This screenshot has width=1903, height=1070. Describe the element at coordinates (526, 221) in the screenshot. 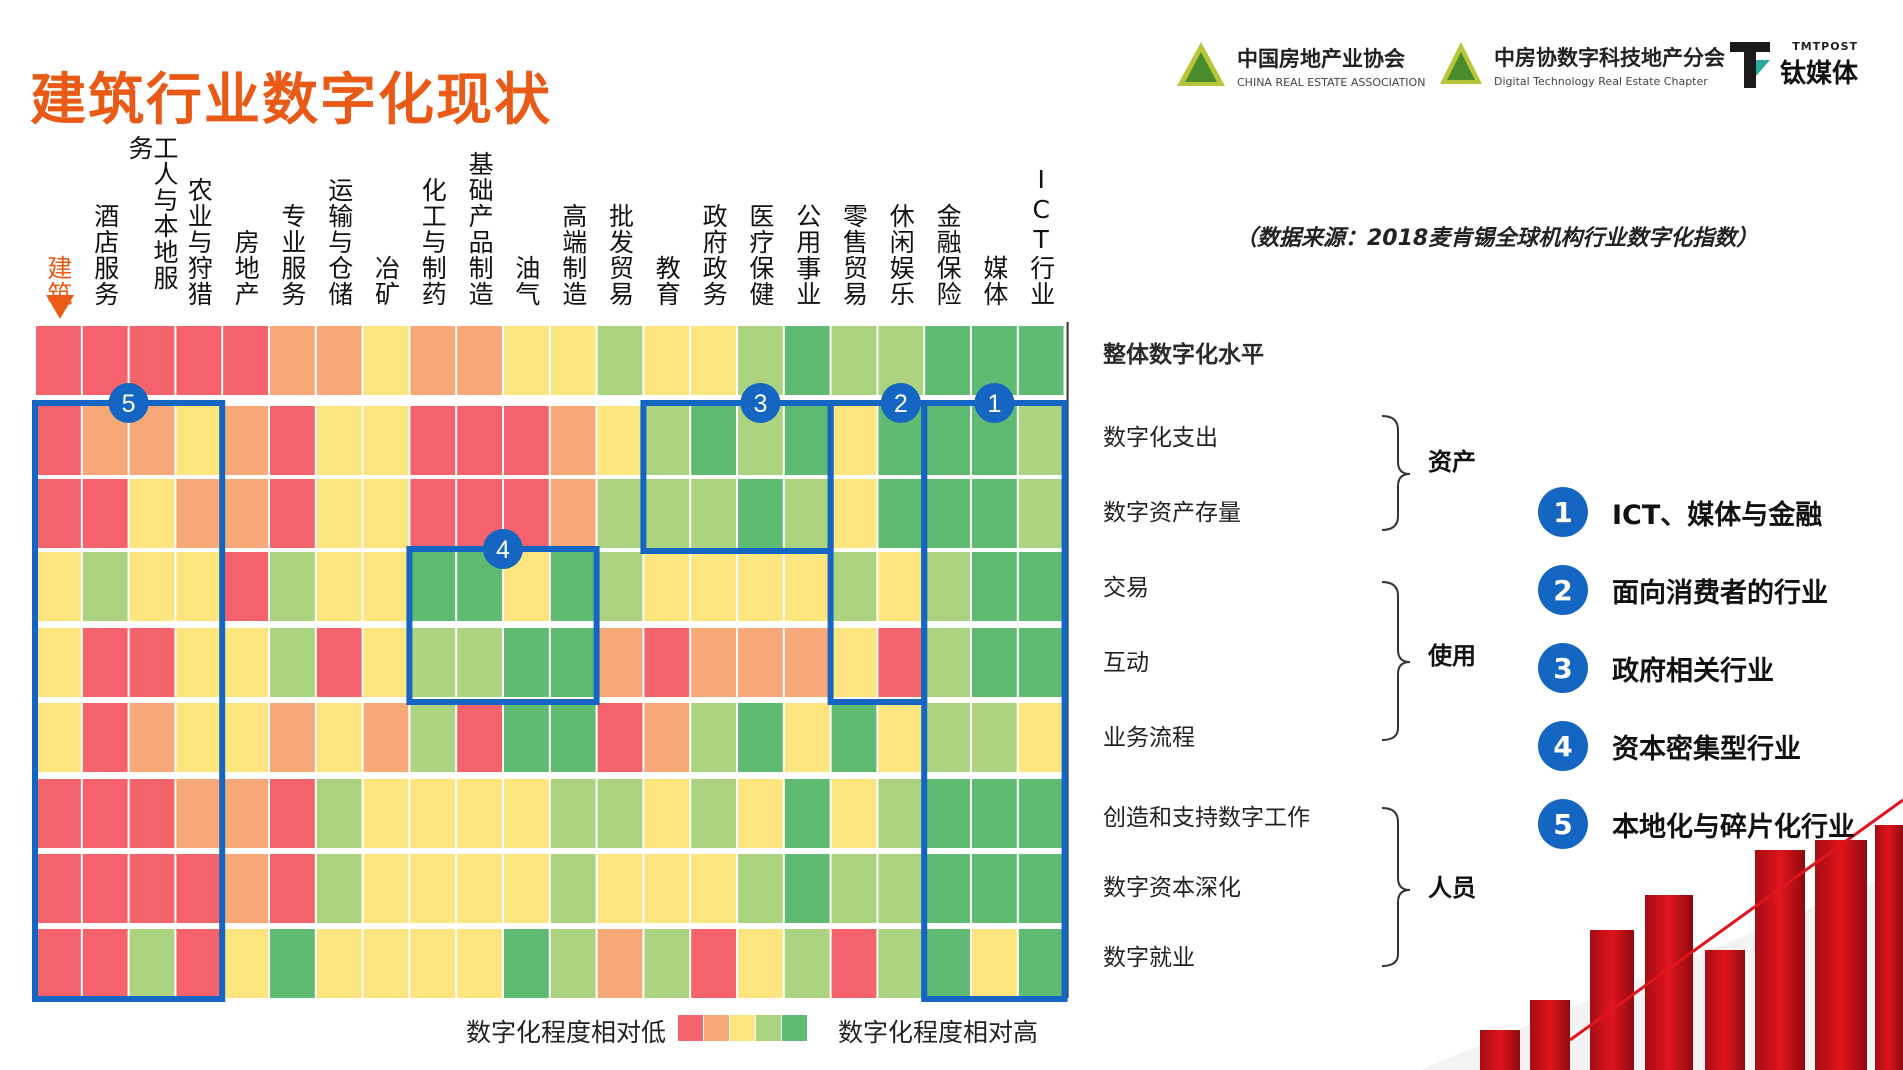

I see `column-header: 油气` at that location.